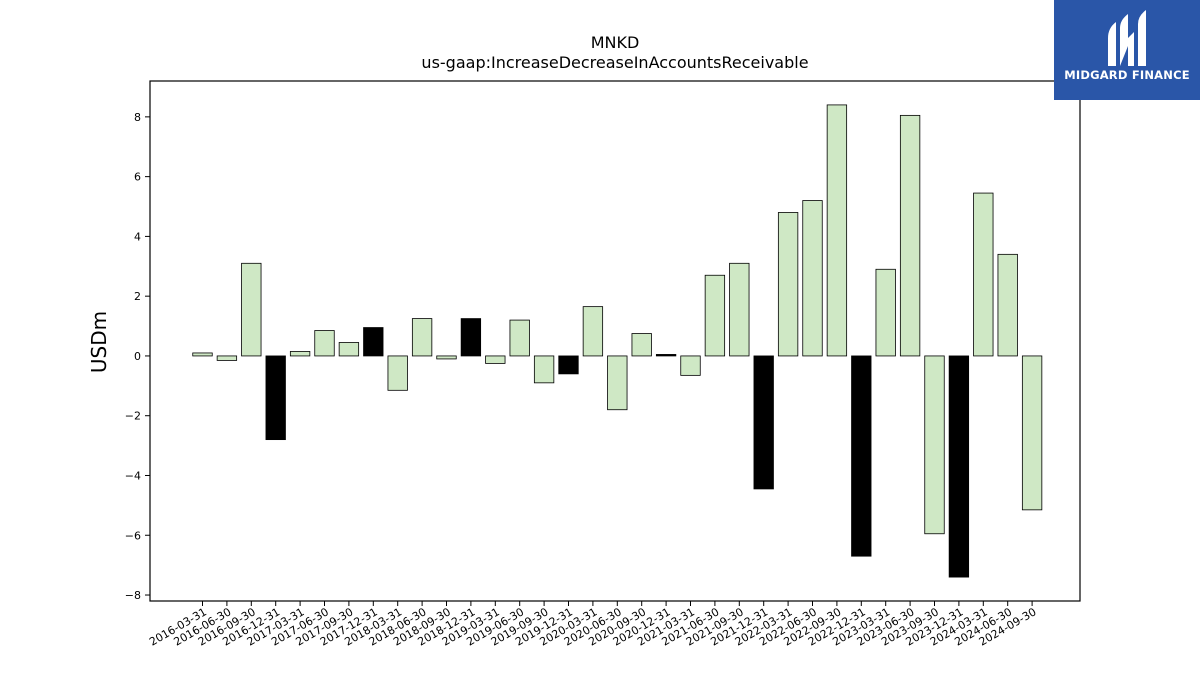 Image resolution: width=1200 pixels, height=675 pixels. Describe the element at coordinates (137, 117) in the screenshot. I see `y-tick-label: 8` at that location.